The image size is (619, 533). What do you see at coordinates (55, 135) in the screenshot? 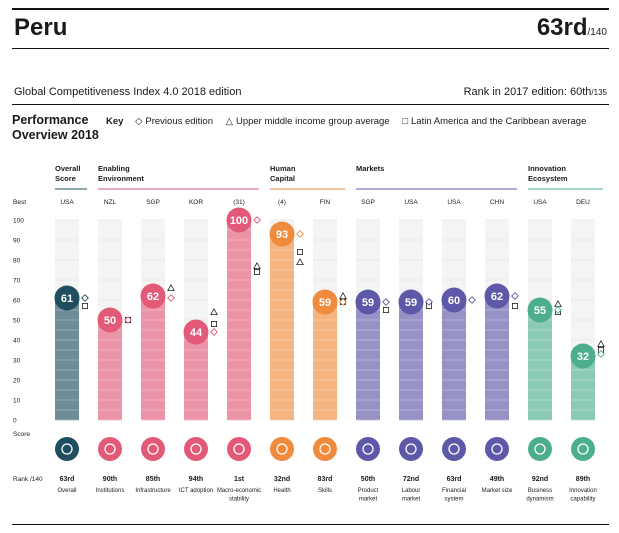
I see `section-title-line2: Overview 2018` at bounding box center [55, 135].